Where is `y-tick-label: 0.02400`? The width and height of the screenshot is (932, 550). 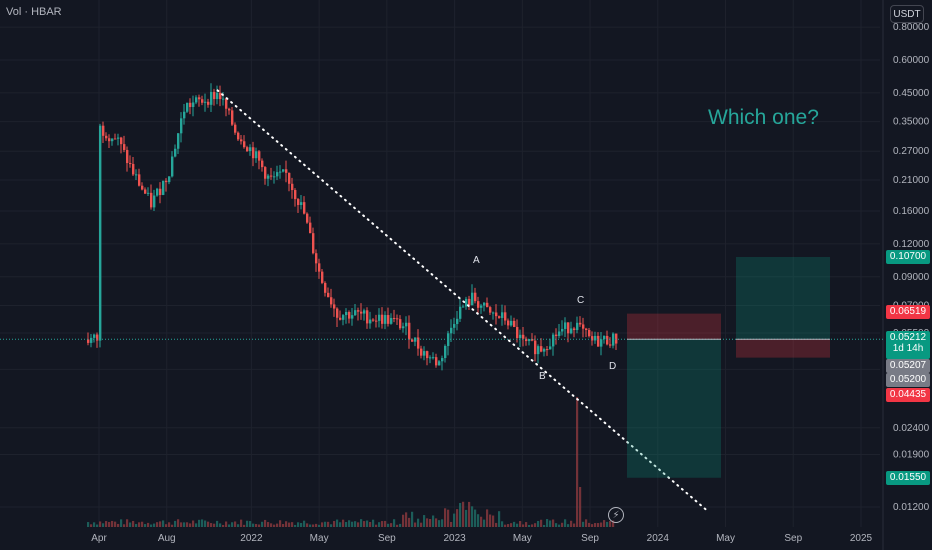
y-tick-label: 0.02400 is located at coordinates (911, 428).